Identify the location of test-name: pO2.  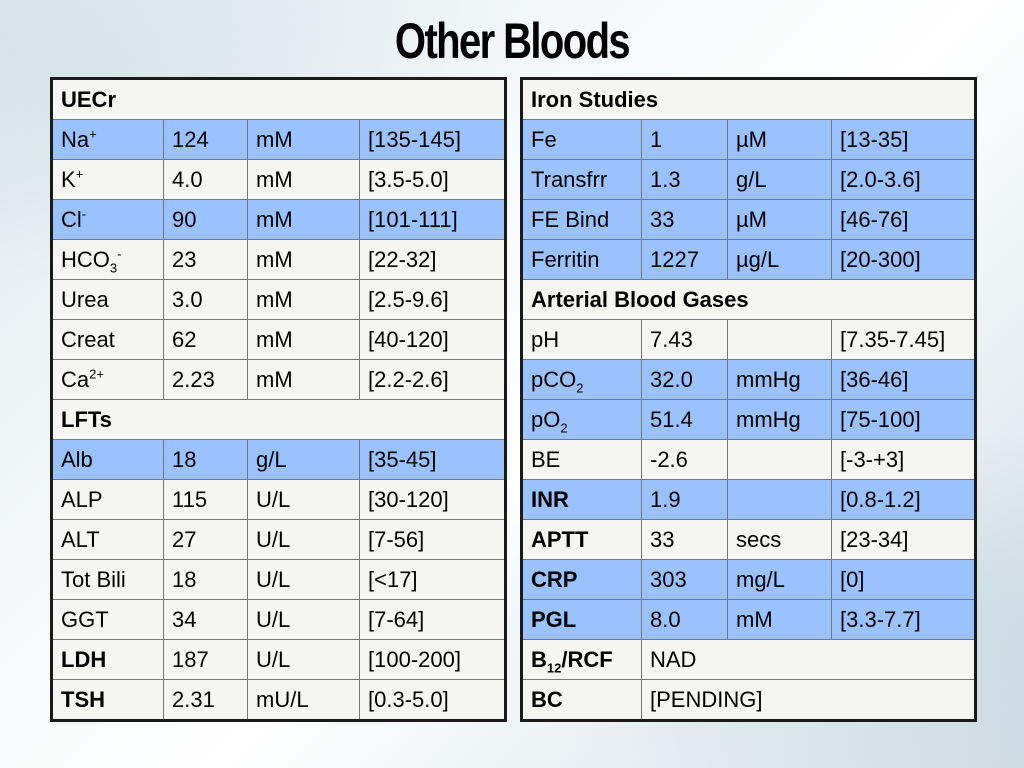
(581, 419).